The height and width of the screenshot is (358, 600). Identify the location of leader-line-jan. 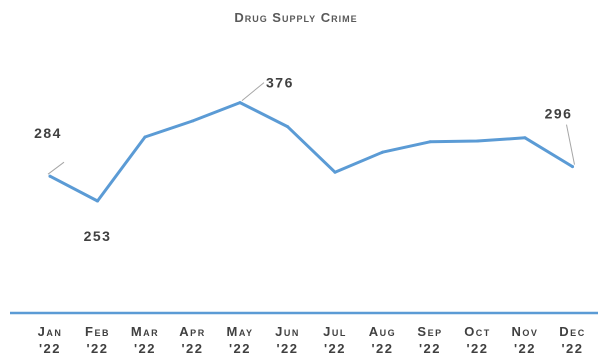
(56, 168).